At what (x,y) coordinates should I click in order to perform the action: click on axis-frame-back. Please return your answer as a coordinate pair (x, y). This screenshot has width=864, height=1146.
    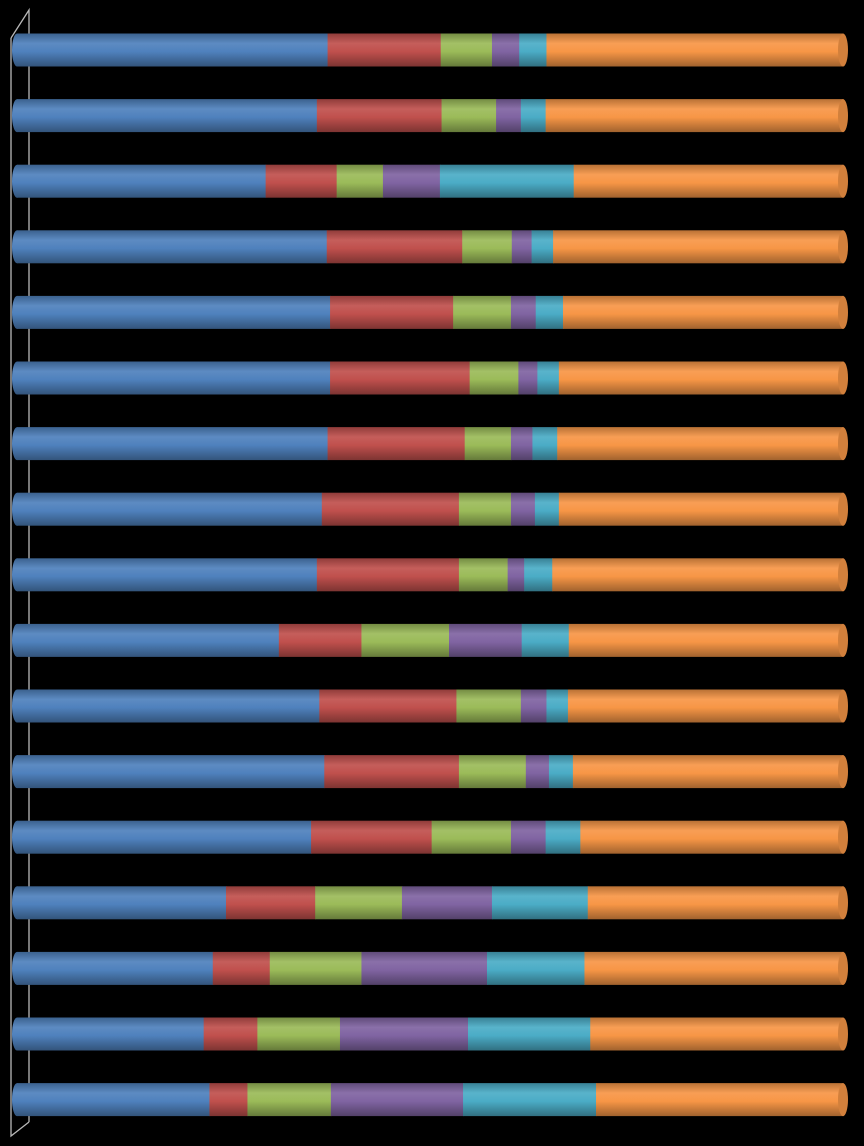
    Looking at the image, I should click on (20, 564).